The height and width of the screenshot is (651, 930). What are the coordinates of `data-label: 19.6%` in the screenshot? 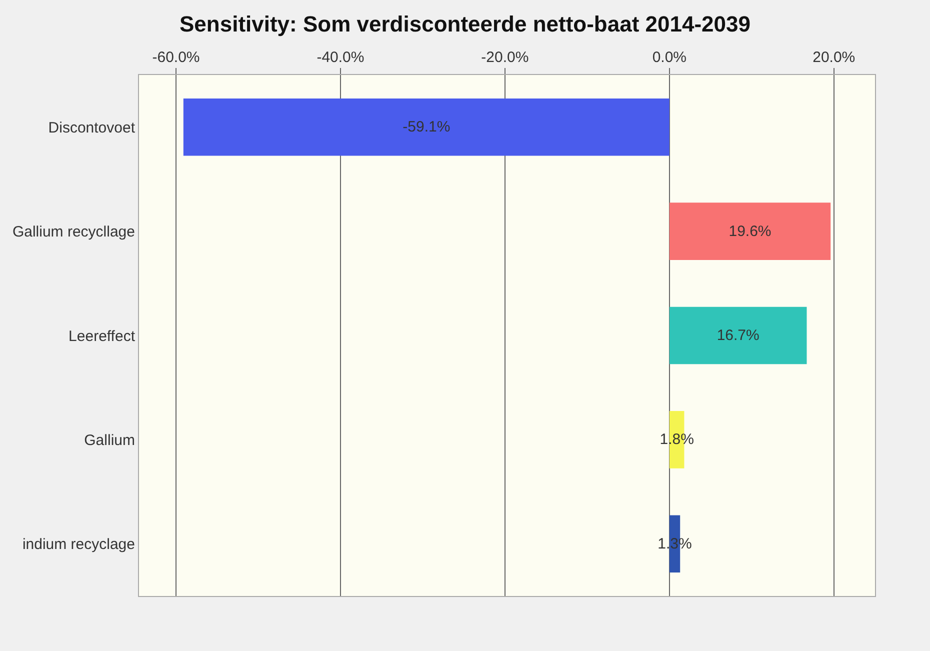 It's located at (750, 231).